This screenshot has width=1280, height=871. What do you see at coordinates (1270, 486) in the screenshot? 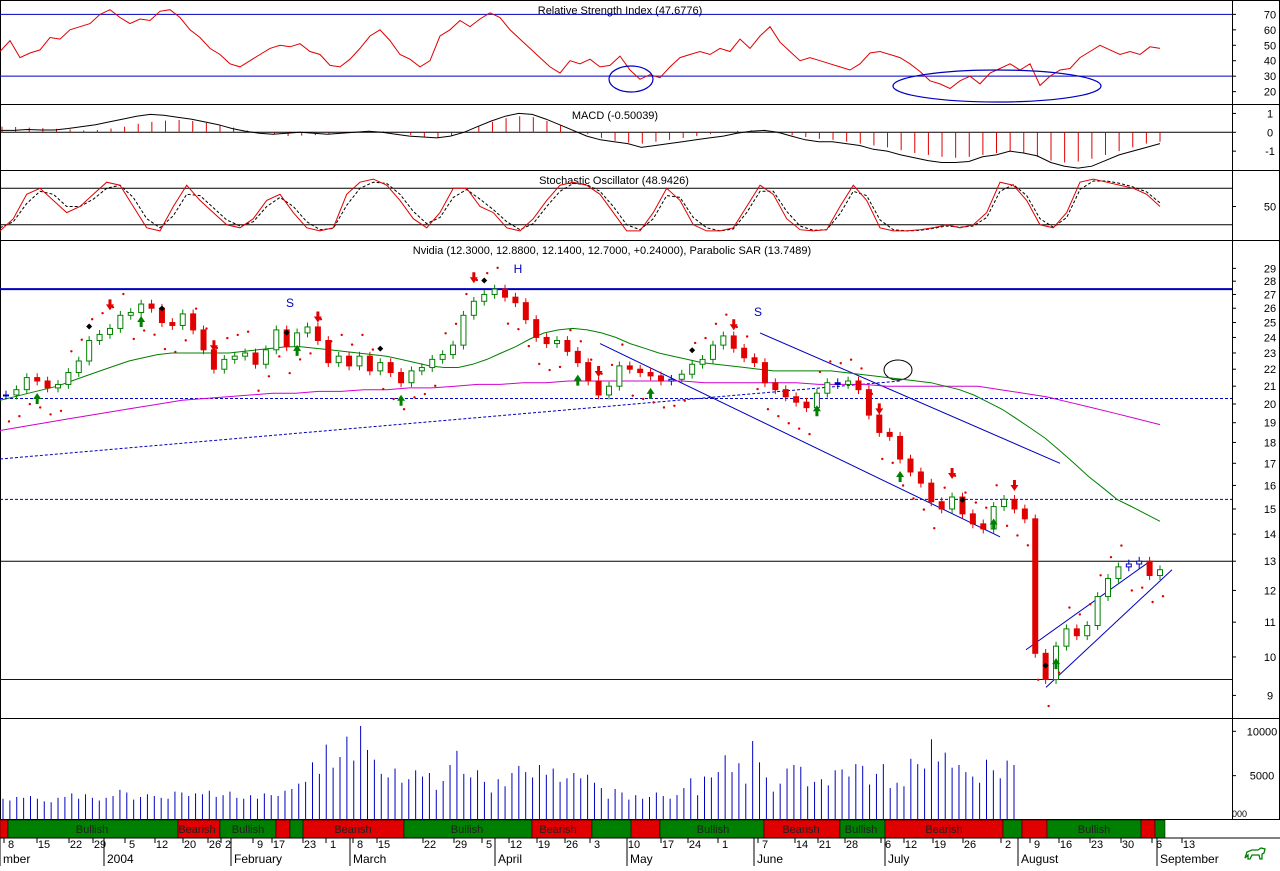
I see `price-tick-label: 16` at bounding box center [1270, 486].